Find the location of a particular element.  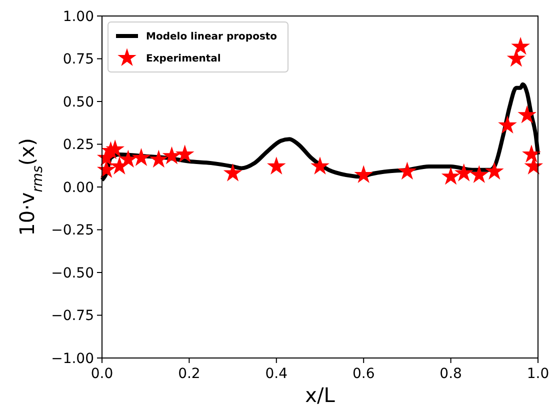

y-tick-label: 0.50 is located at coordinates (78, 102).